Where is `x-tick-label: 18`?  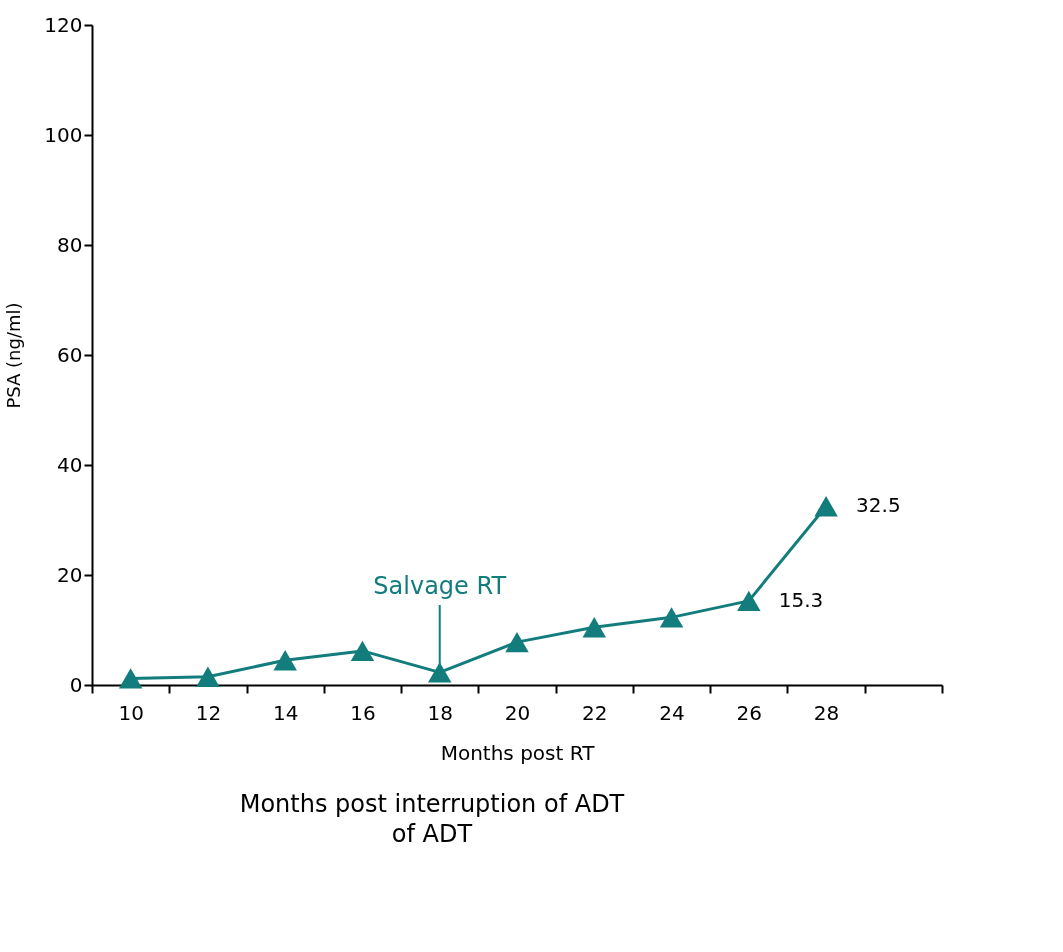 x-tick-label: 18 is located at coordinates (440, 712).